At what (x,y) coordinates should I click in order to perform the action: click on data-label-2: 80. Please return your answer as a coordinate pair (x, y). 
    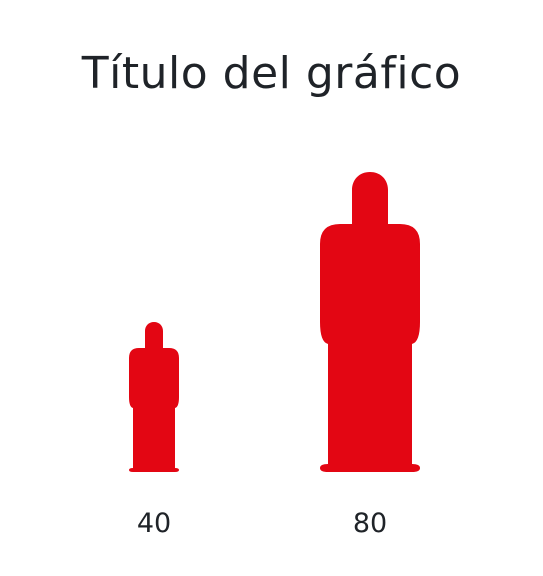
    Looking at the image, I should click on (370, 523).